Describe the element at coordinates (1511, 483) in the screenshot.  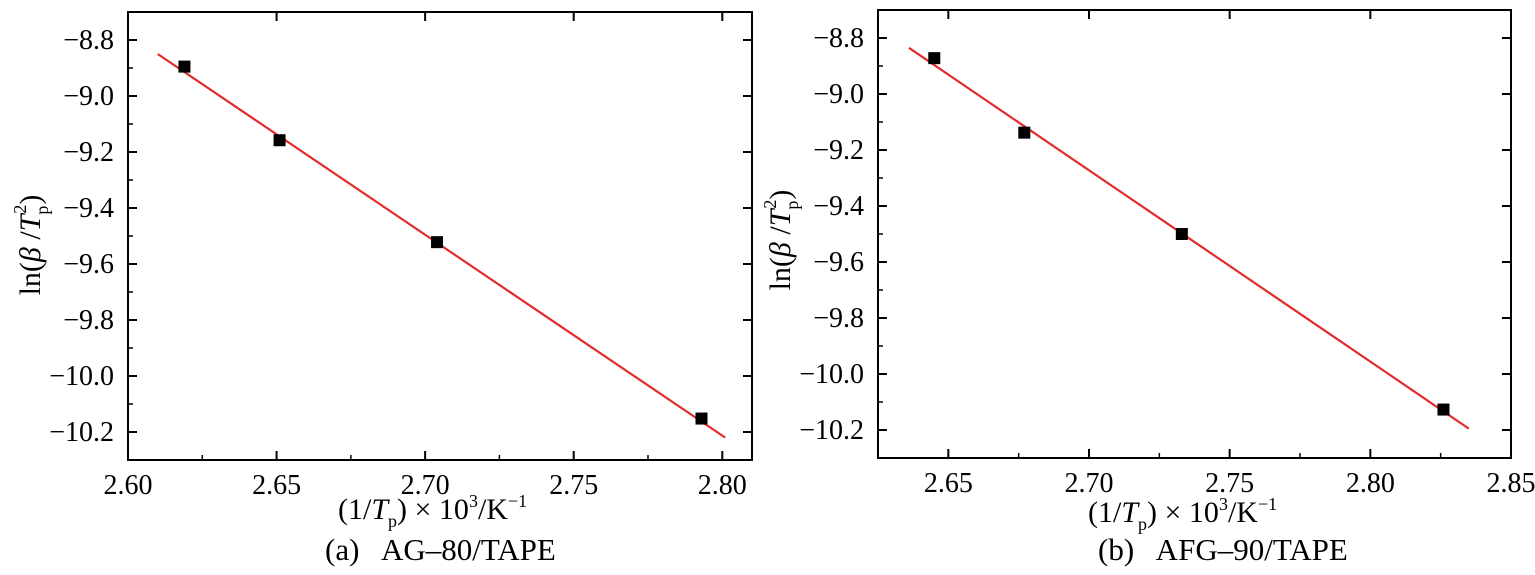
I see `x-tick-label: 2.85` at that location.